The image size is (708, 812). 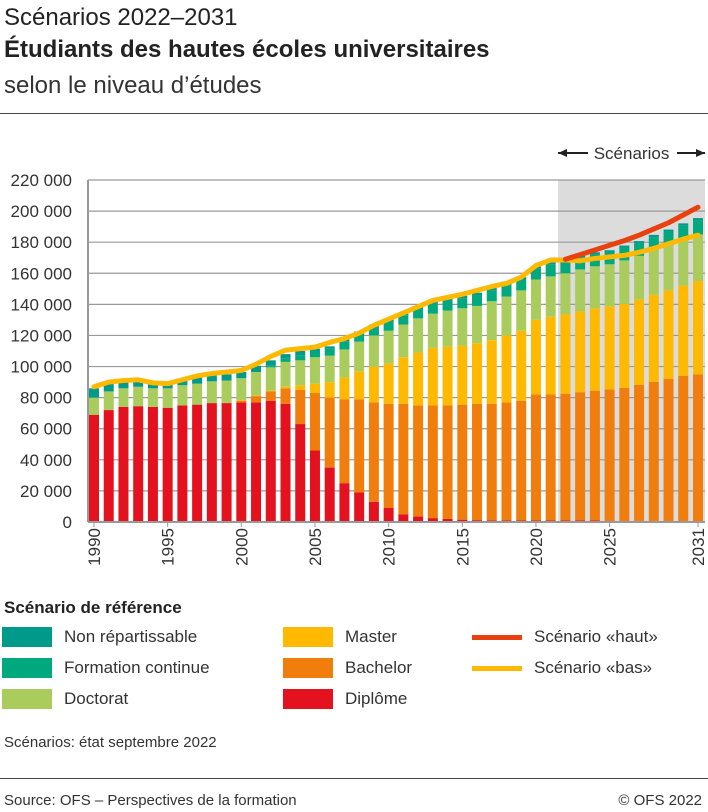 What do you see at coordinates (99, 637) in the screenshot?
I see `legend-item: Non répartissable` at bounding box center [99, 637].